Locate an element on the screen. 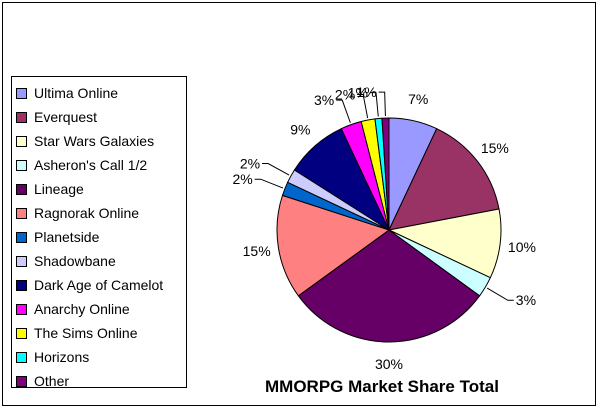 The height and width of the screenshot is (410, 600). legend-item: Everquest is located at coordinates (101, 117).